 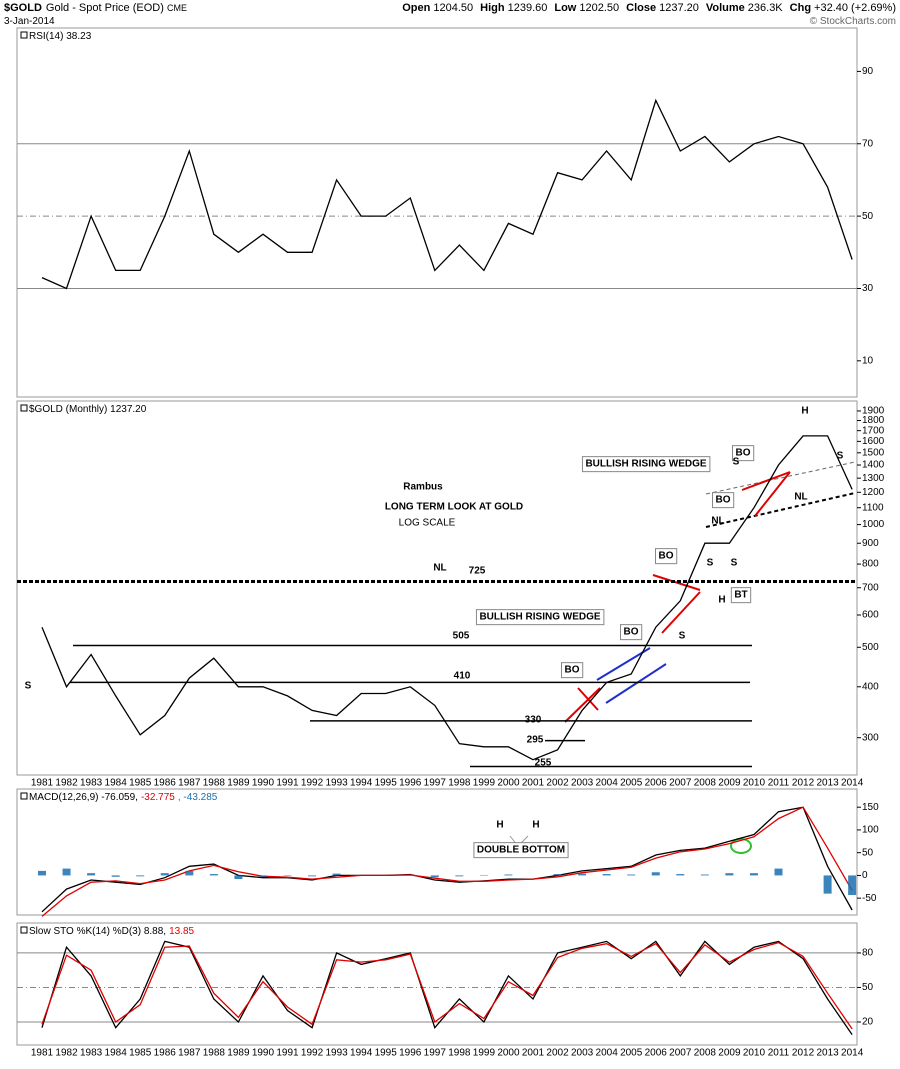 I want to click on quote-field: Volume 236.3K, so click(x=744, y=8).